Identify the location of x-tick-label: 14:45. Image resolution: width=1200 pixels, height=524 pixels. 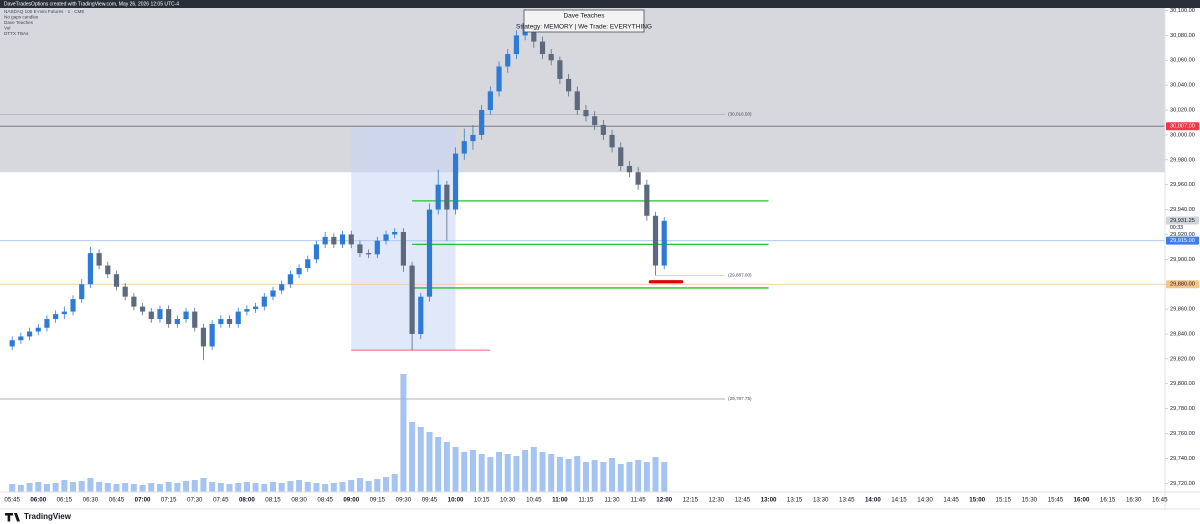
(951, 500).